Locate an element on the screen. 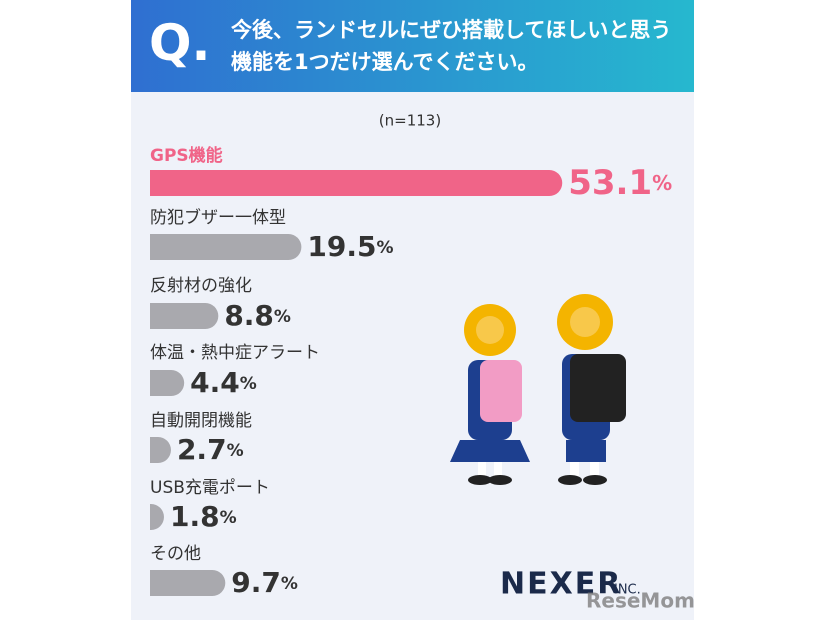 The width and height of the screenshot is (826, 620). watermark: ReseMom is located at coordinates (640, 601).